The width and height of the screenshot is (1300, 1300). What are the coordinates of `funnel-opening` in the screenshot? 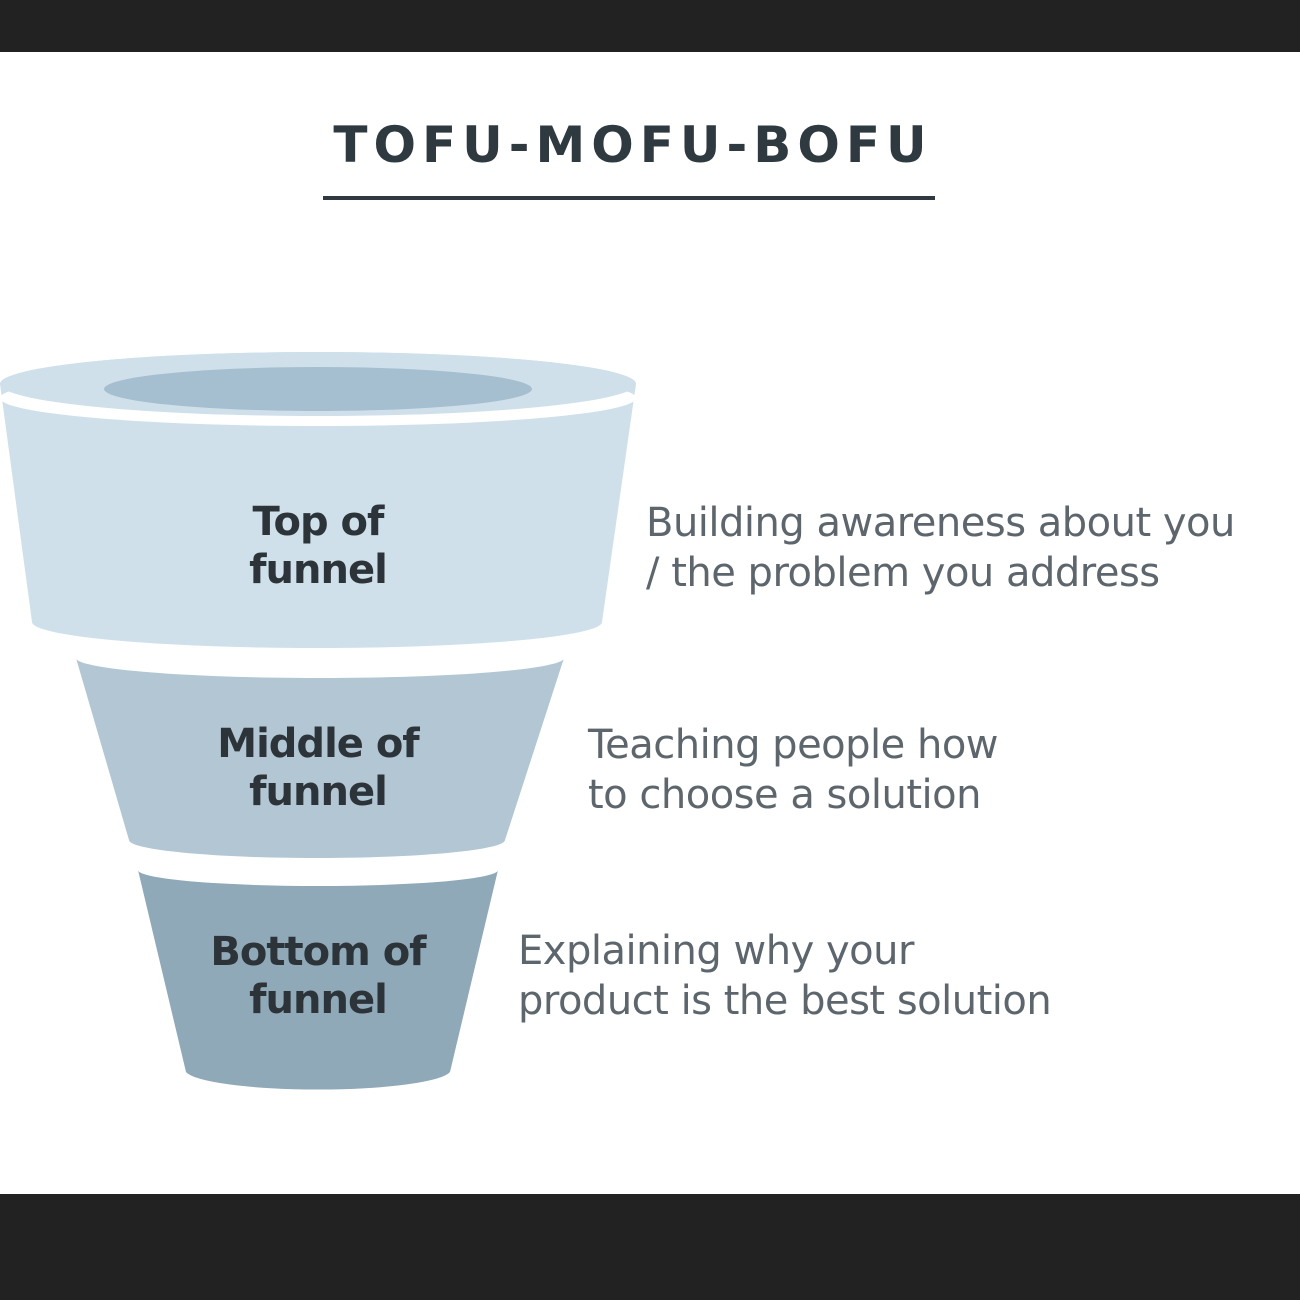 It's located at (318, 389).